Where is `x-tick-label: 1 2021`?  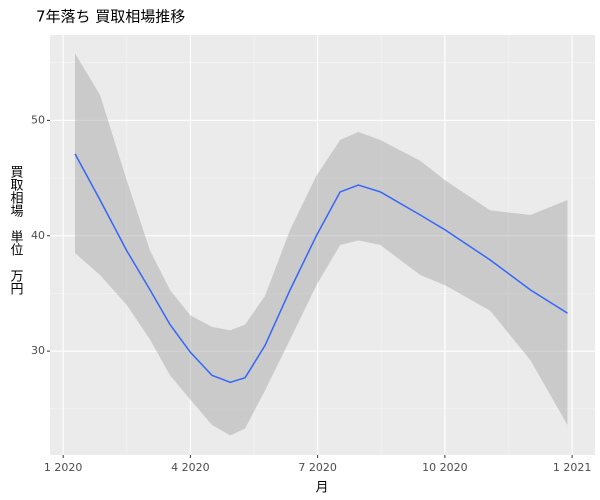 x-tick-label: 1 2021 is located at coordinates (572, 467).